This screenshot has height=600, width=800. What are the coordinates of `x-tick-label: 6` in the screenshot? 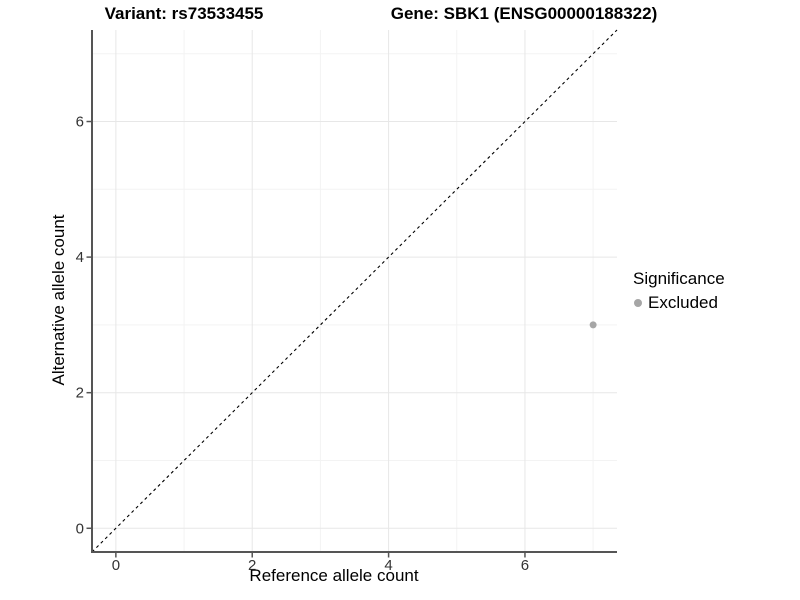 It's located at (525, 565).